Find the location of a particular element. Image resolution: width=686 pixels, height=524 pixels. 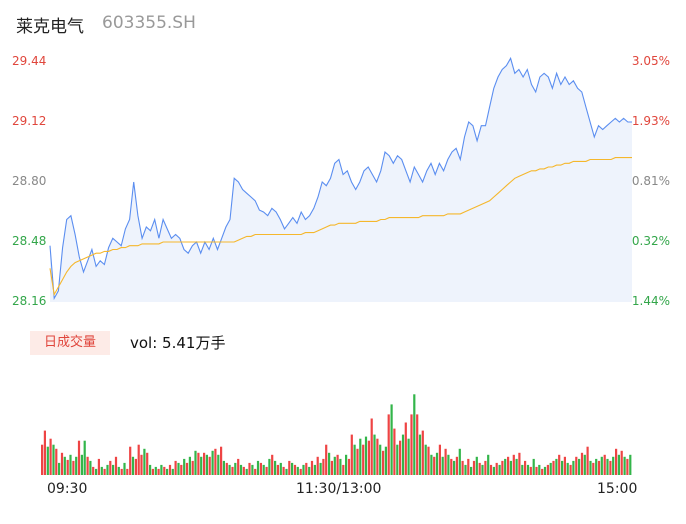

stock-name: 莱克电气 is located at coordinates (50, 27).